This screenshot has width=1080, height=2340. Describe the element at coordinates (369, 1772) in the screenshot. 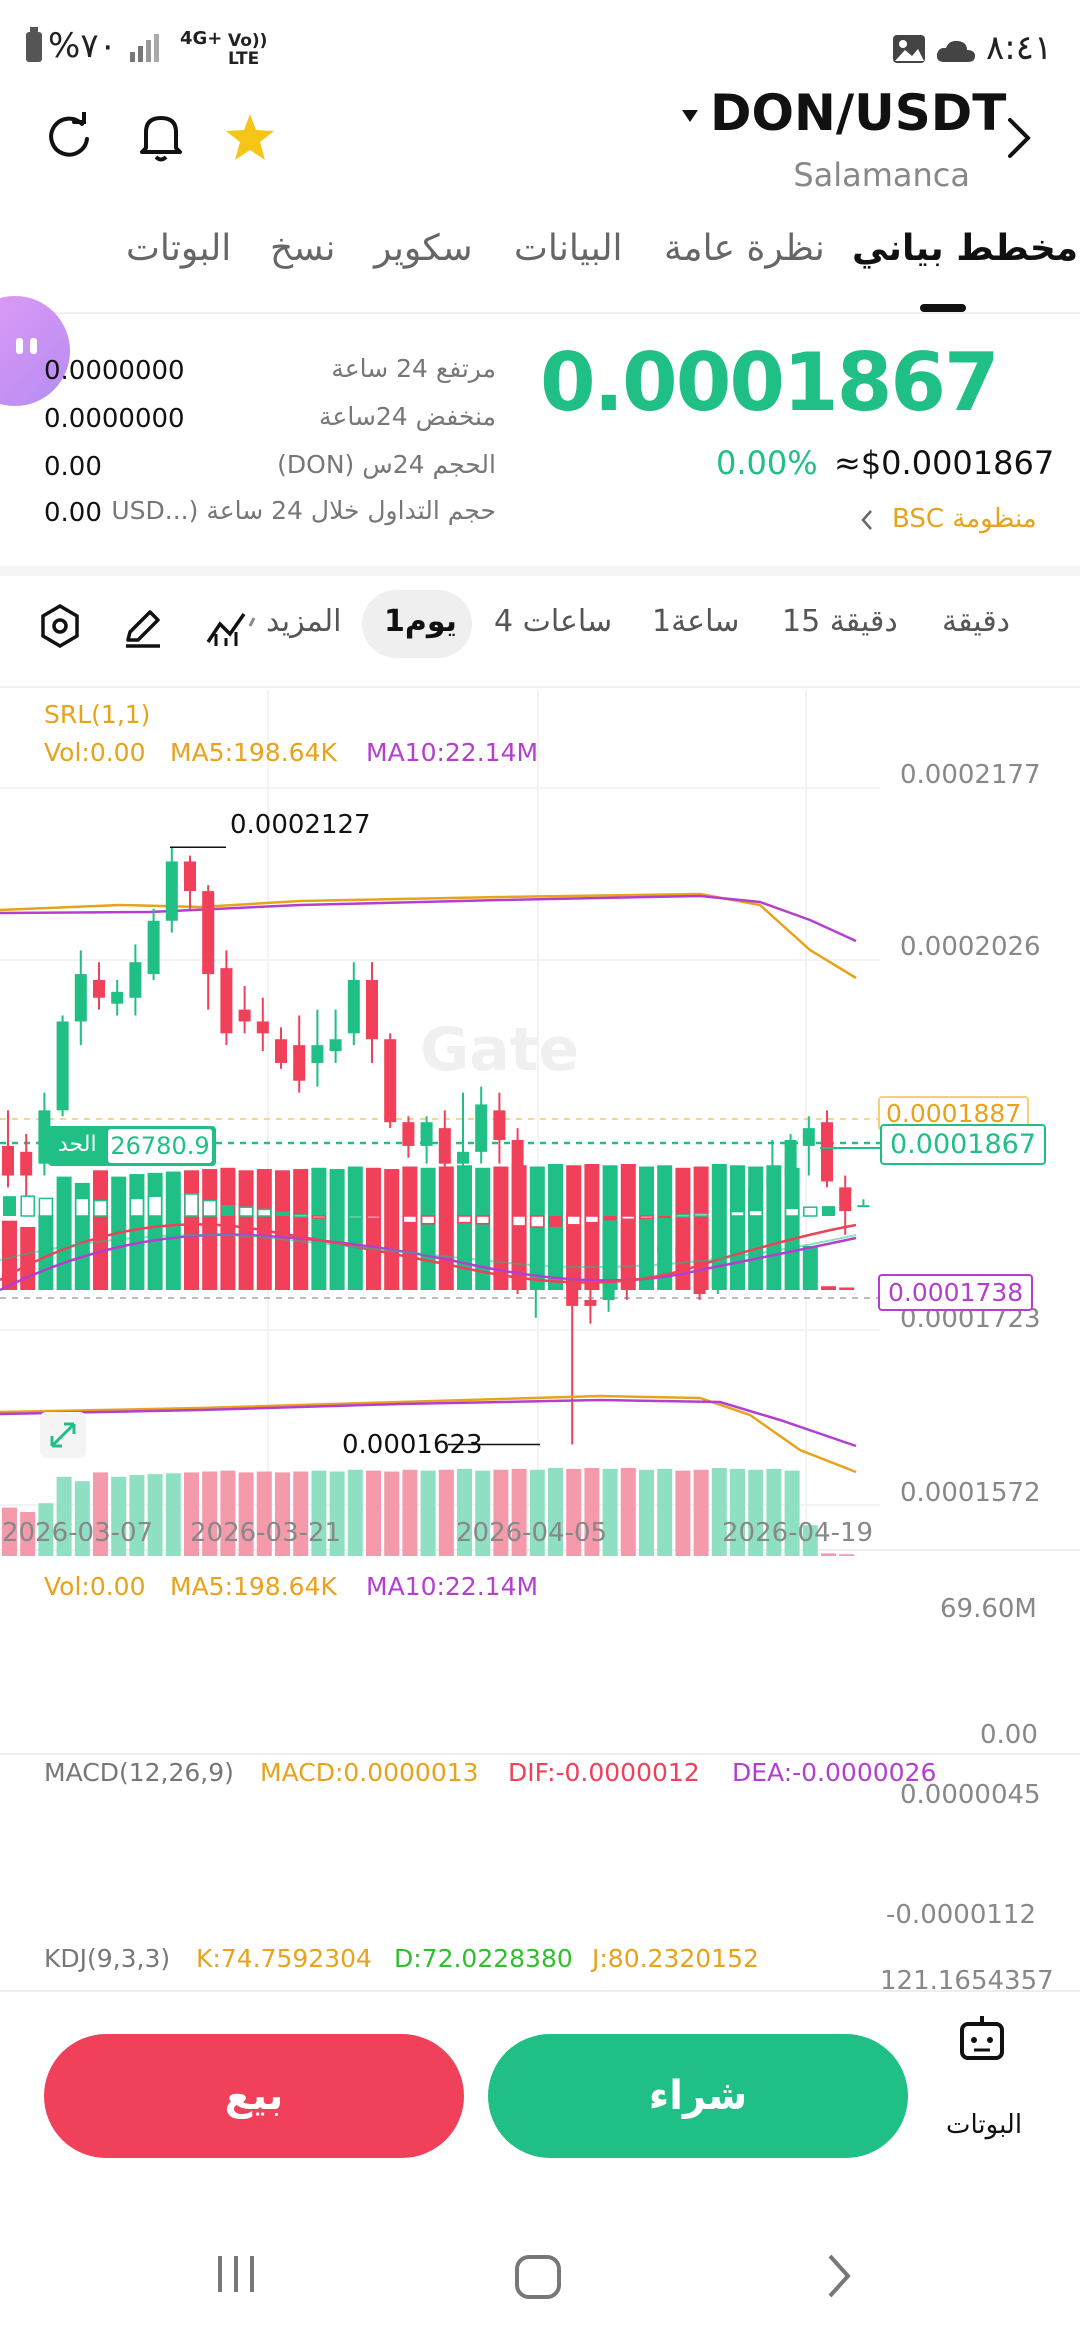

I see `macd-value: MACD:0.0000013` at that location.